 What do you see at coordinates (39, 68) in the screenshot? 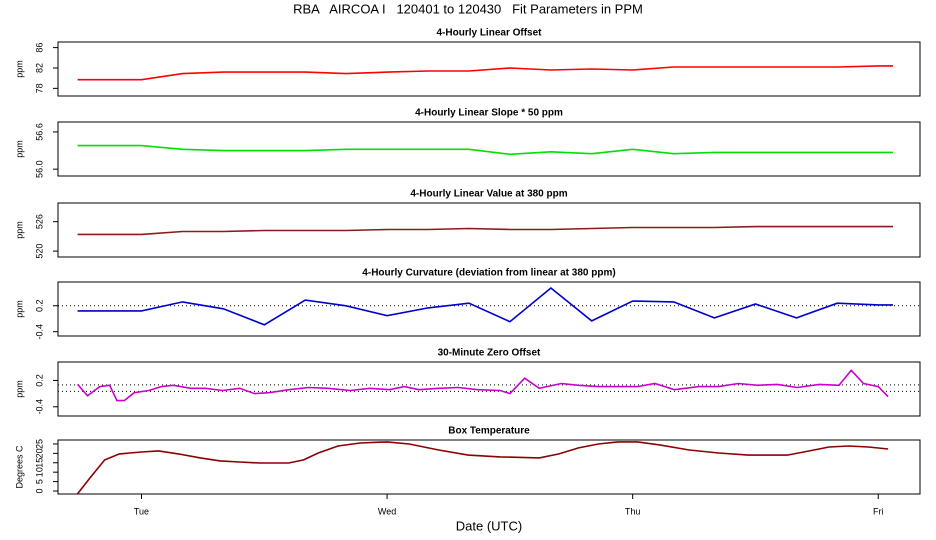
I see `y-tick-label: 82` at bounding box center [39, 68].